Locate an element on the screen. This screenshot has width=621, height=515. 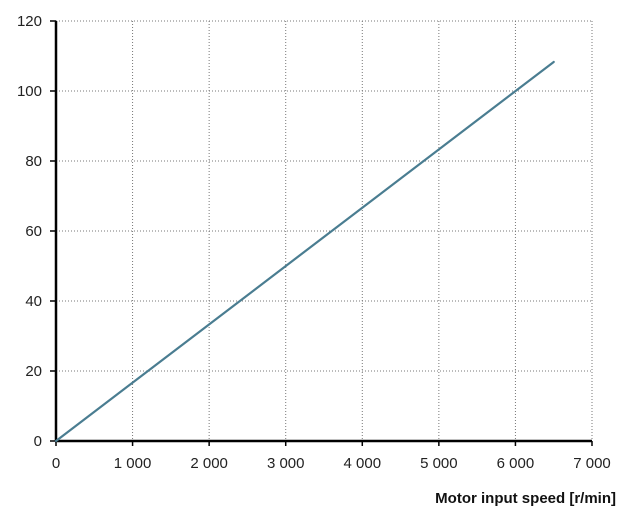
y-tick-label: 60 is located at coordinates (33, 231).